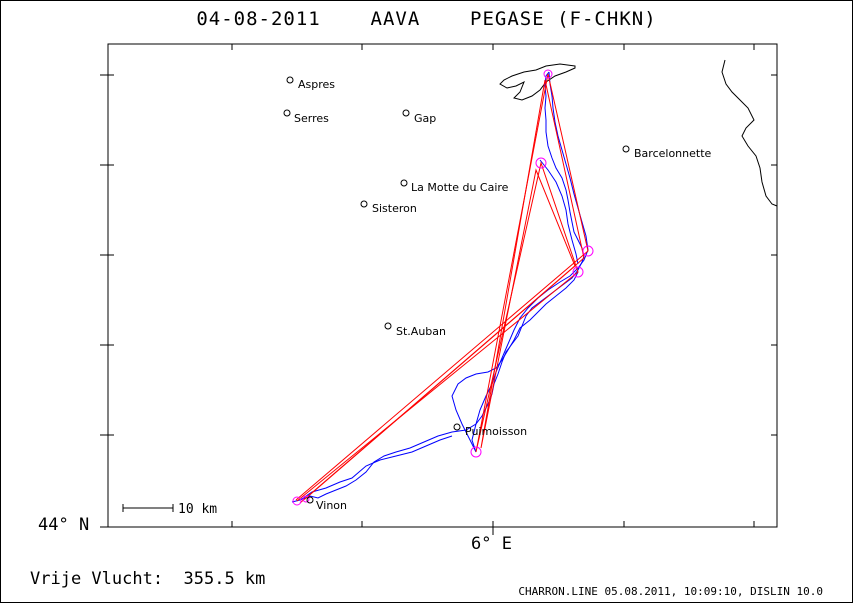 This screenshot has width=853, height=603. What do you see at coordinates (290, 80) in the screenshot?
I see `place-marker-aspres` at bounding box center [290, 80].